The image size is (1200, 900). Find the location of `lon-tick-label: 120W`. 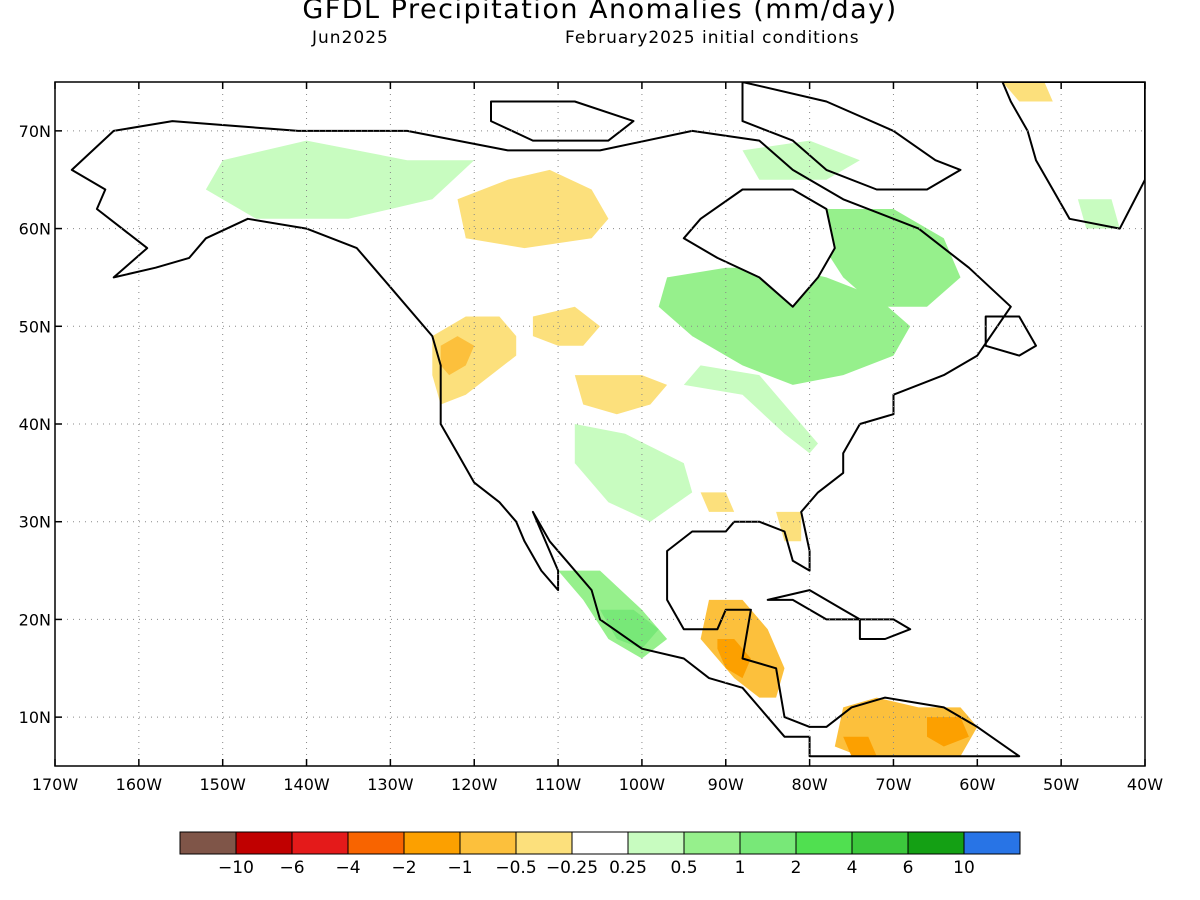

lon-tick-label: 120W is located at coordinates (474, 784).